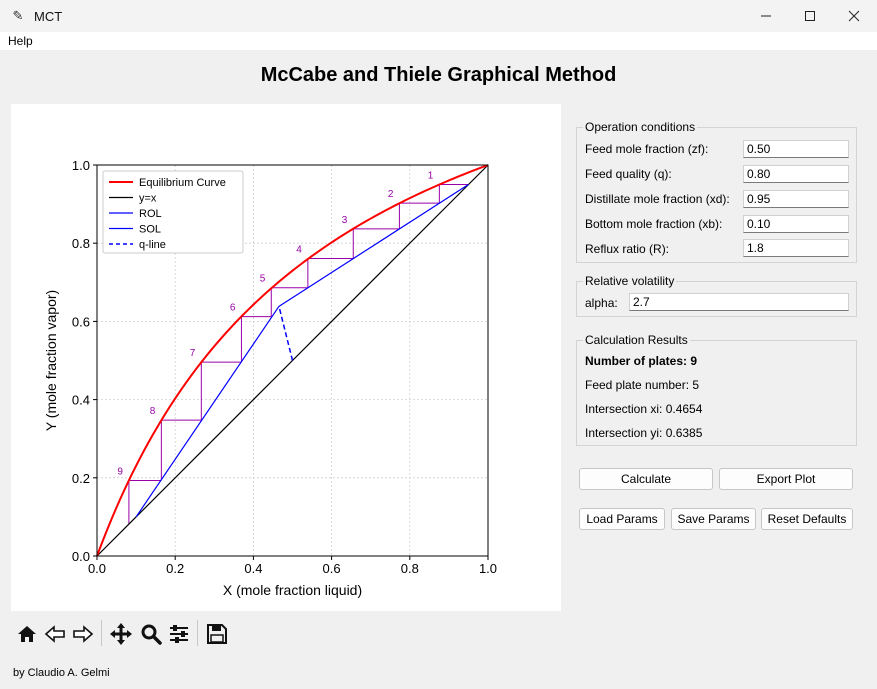 The image size is (877, 689). I want to click on back-button, so click(55, 634).